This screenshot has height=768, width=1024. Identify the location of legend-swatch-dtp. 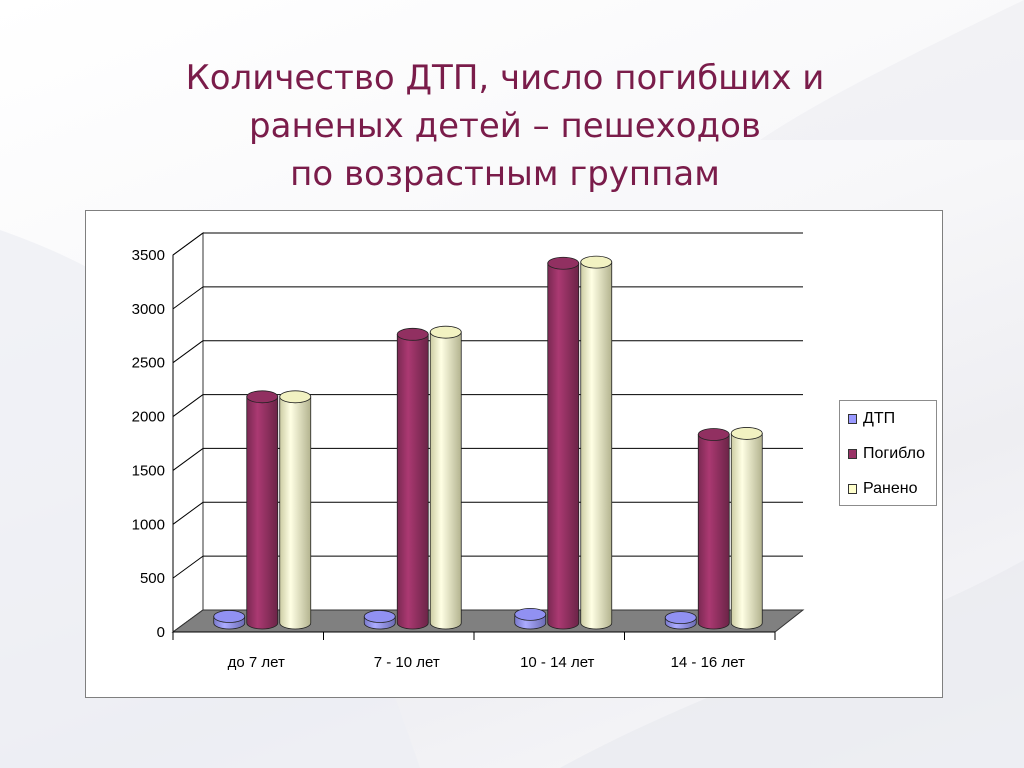
(852, 419).